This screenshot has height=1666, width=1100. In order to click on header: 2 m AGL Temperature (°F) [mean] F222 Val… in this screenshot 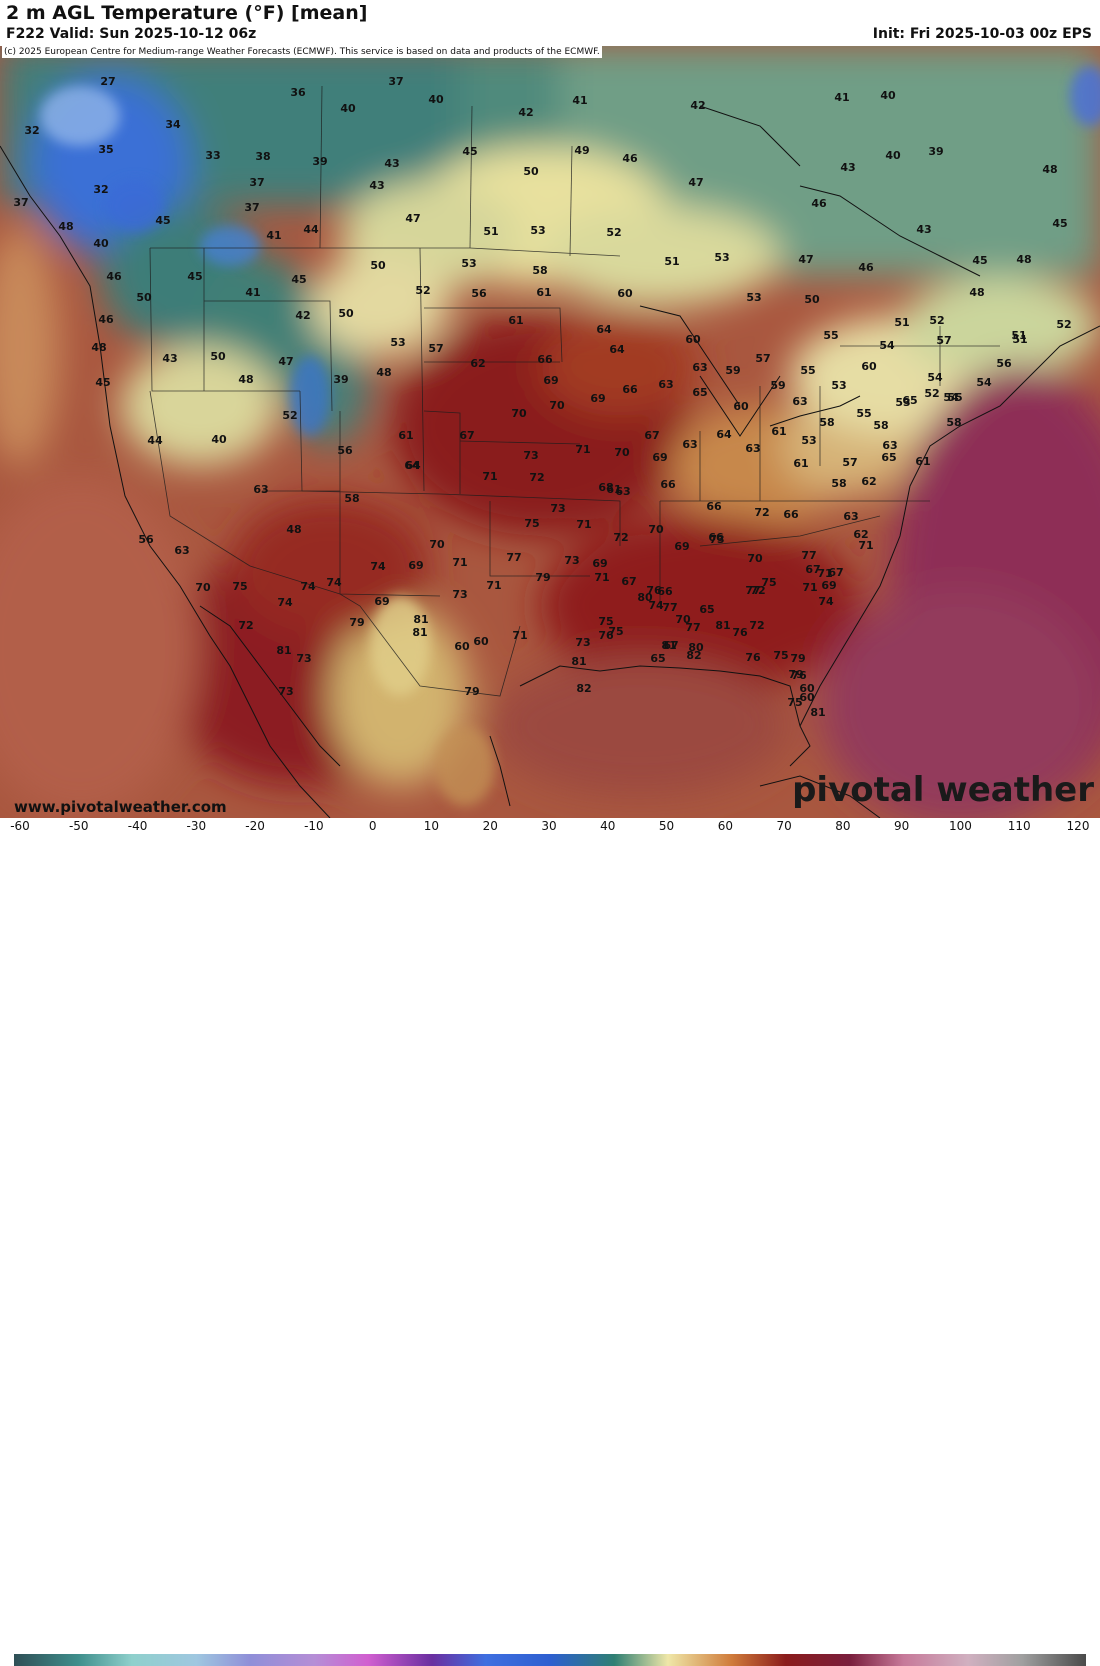, I will do `click(550, 23)`.